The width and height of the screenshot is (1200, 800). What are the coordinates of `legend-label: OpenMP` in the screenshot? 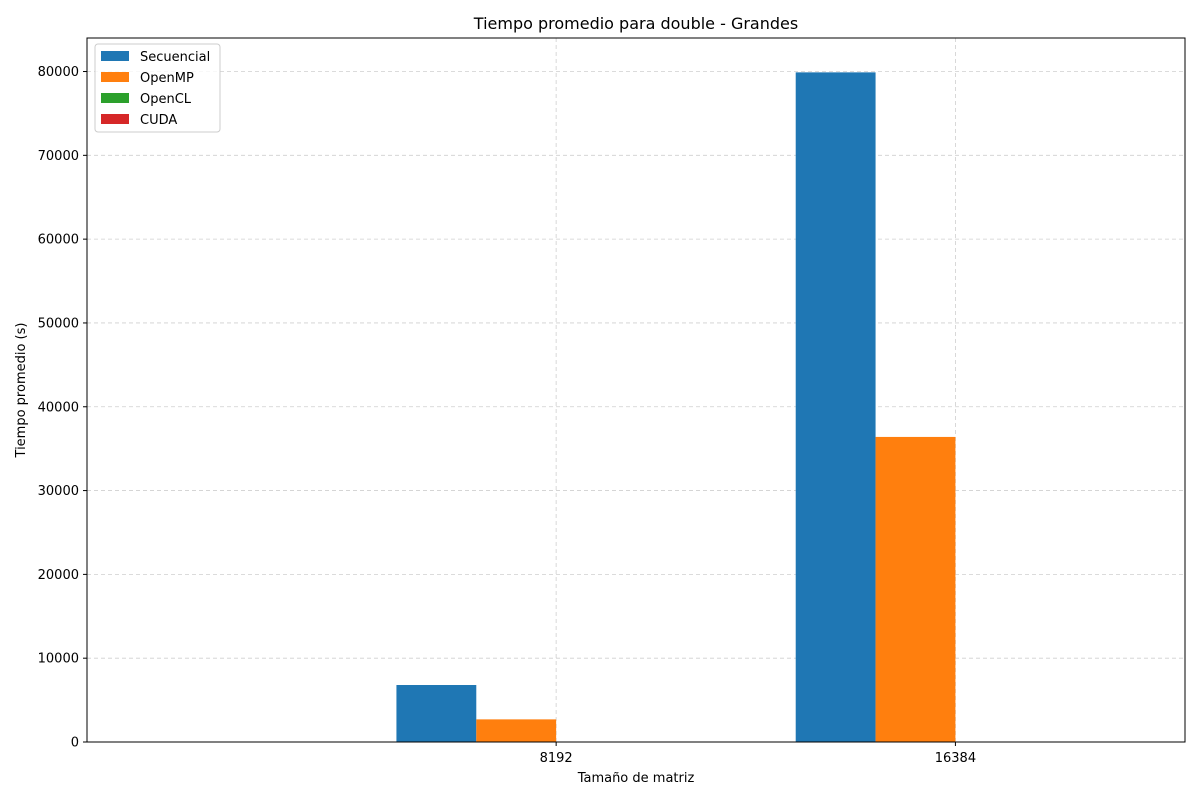 It's located at (167, 78).